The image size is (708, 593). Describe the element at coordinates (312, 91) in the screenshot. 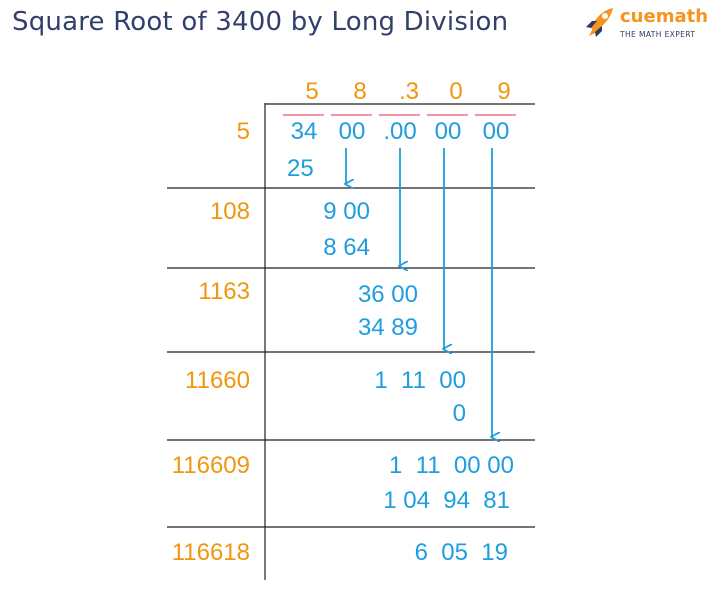

I see `quotient-digit: 5` at that location.